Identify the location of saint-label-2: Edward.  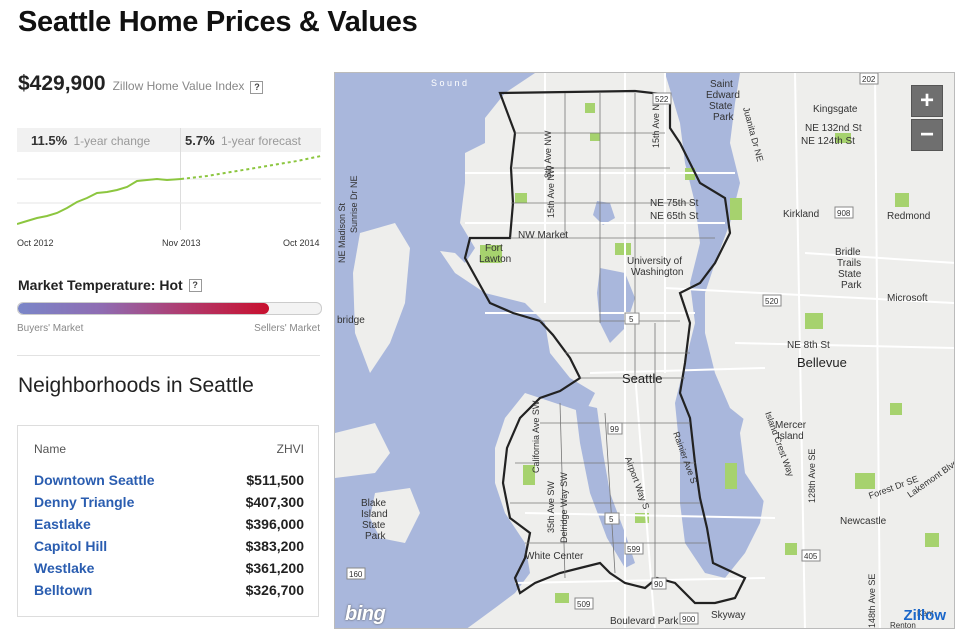
(723, 95).